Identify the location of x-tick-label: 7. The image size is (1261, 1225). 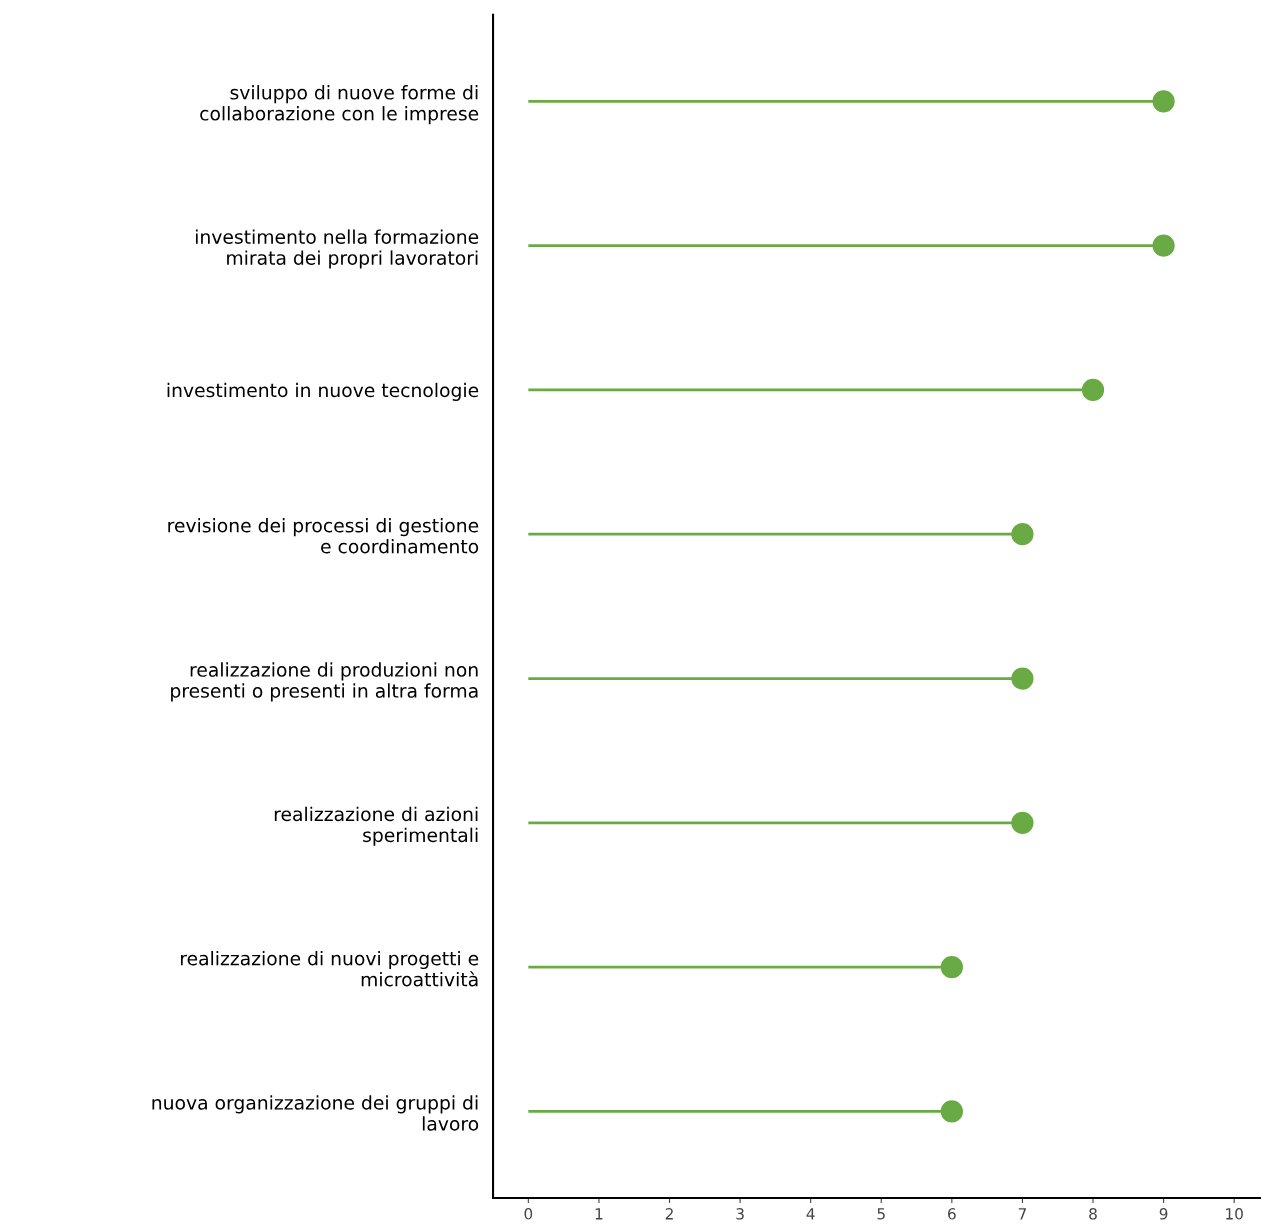
(1022, 1214).